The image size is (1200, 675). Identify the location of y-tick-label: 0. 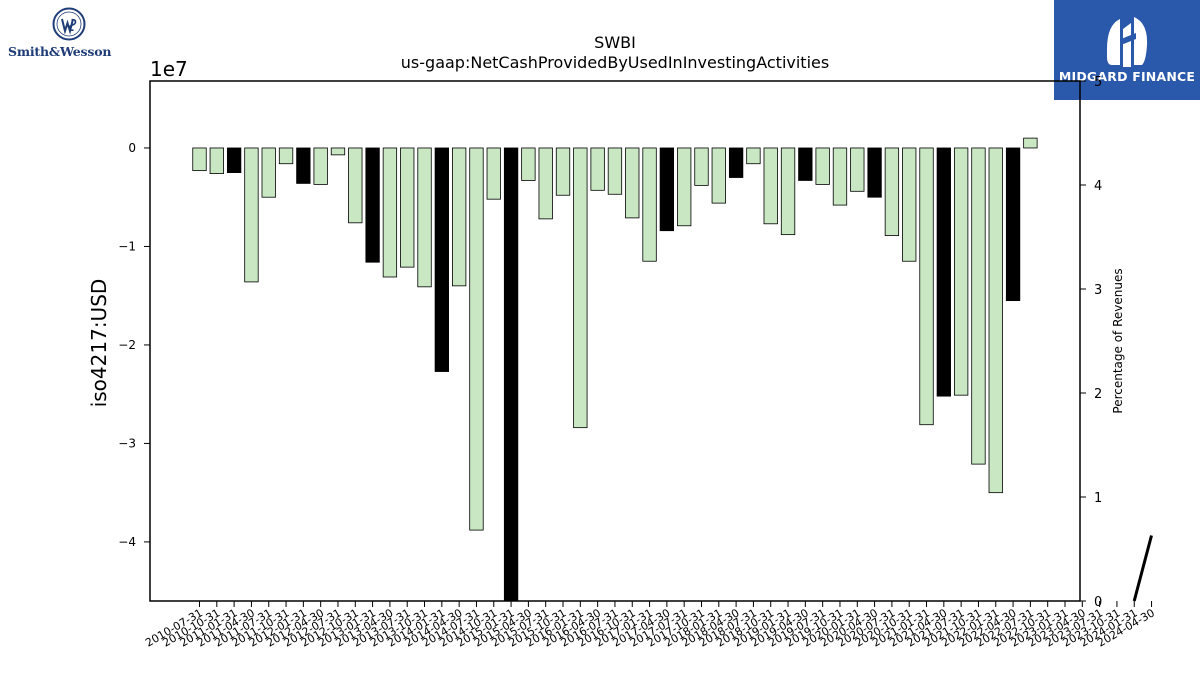
(132, 148).